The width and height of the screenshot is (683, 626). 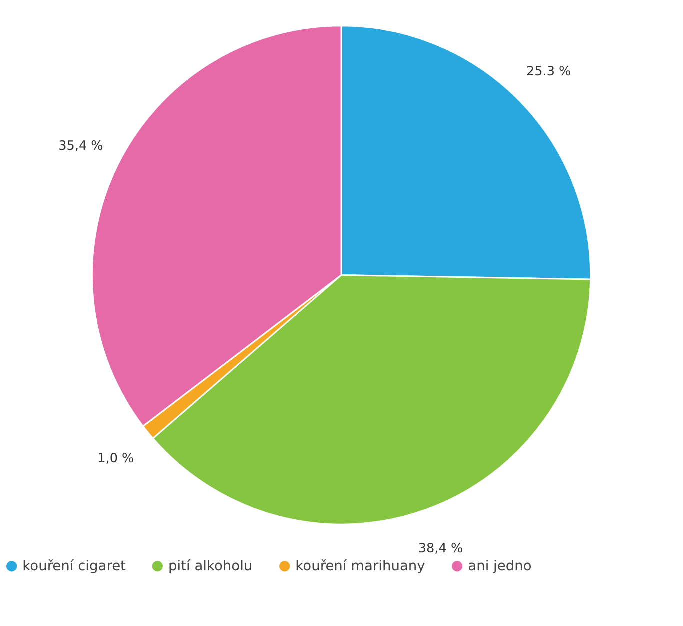 I want to click on data-label: 1,0 %, so click(x=116, y=459).